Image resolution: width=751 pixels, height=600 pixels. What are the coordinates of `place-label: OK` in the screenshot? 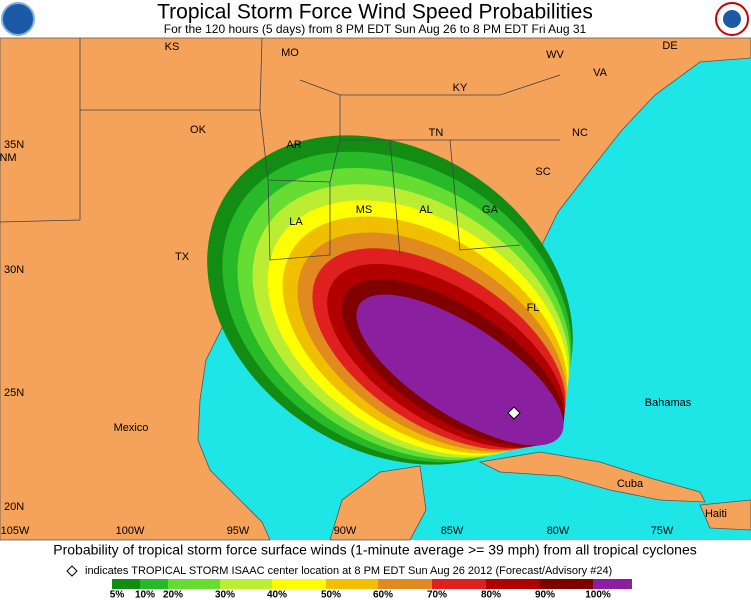 It's located at (198, 130).